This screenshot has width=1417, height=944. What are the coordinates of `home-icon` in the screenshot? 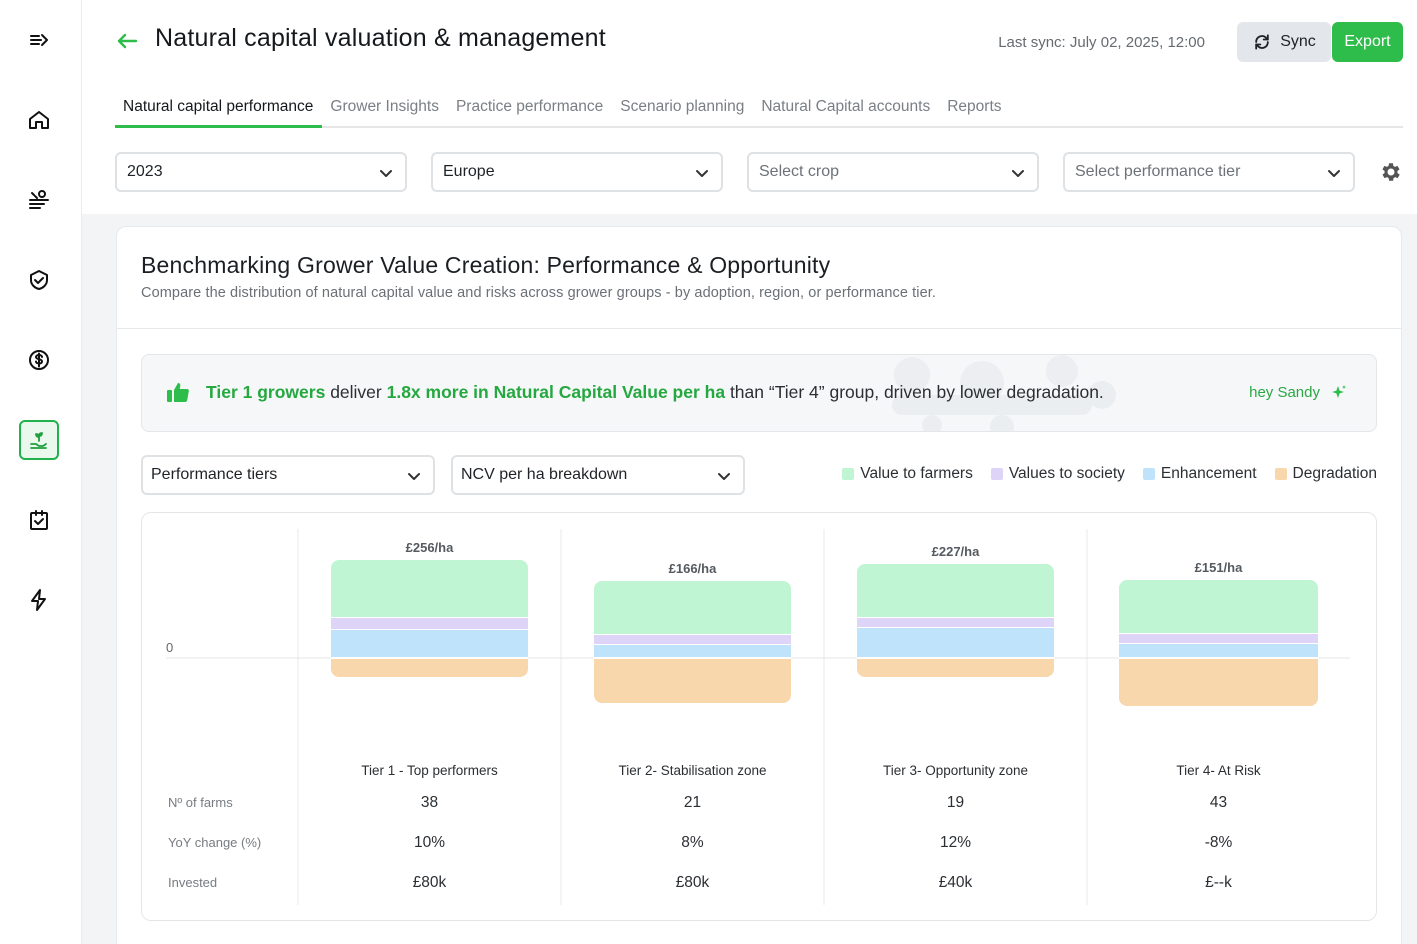 It's located at (39, 120).